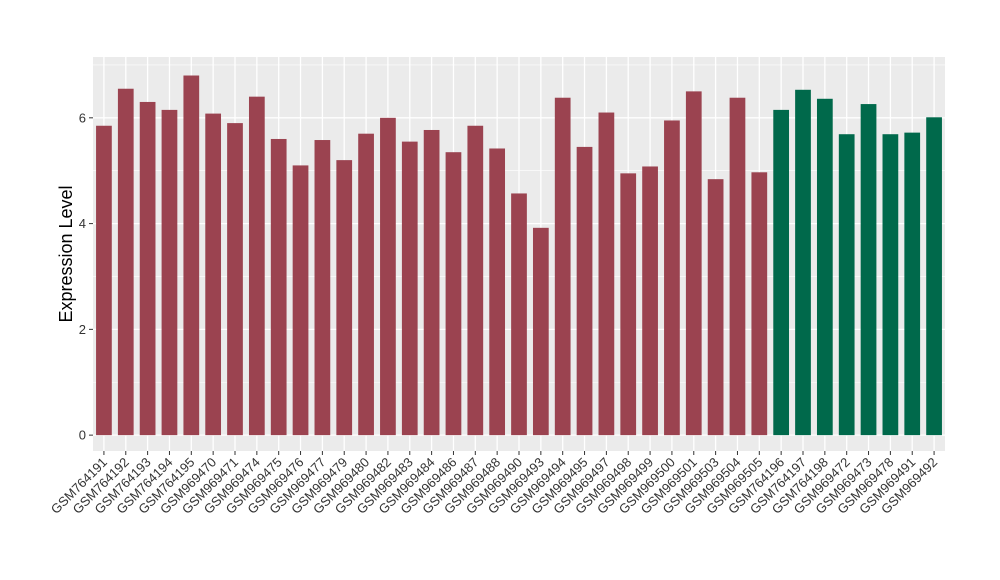  Describe the element at coordinates (256, 266) in the screenshot. I see `bar-GSM969474` at that location.